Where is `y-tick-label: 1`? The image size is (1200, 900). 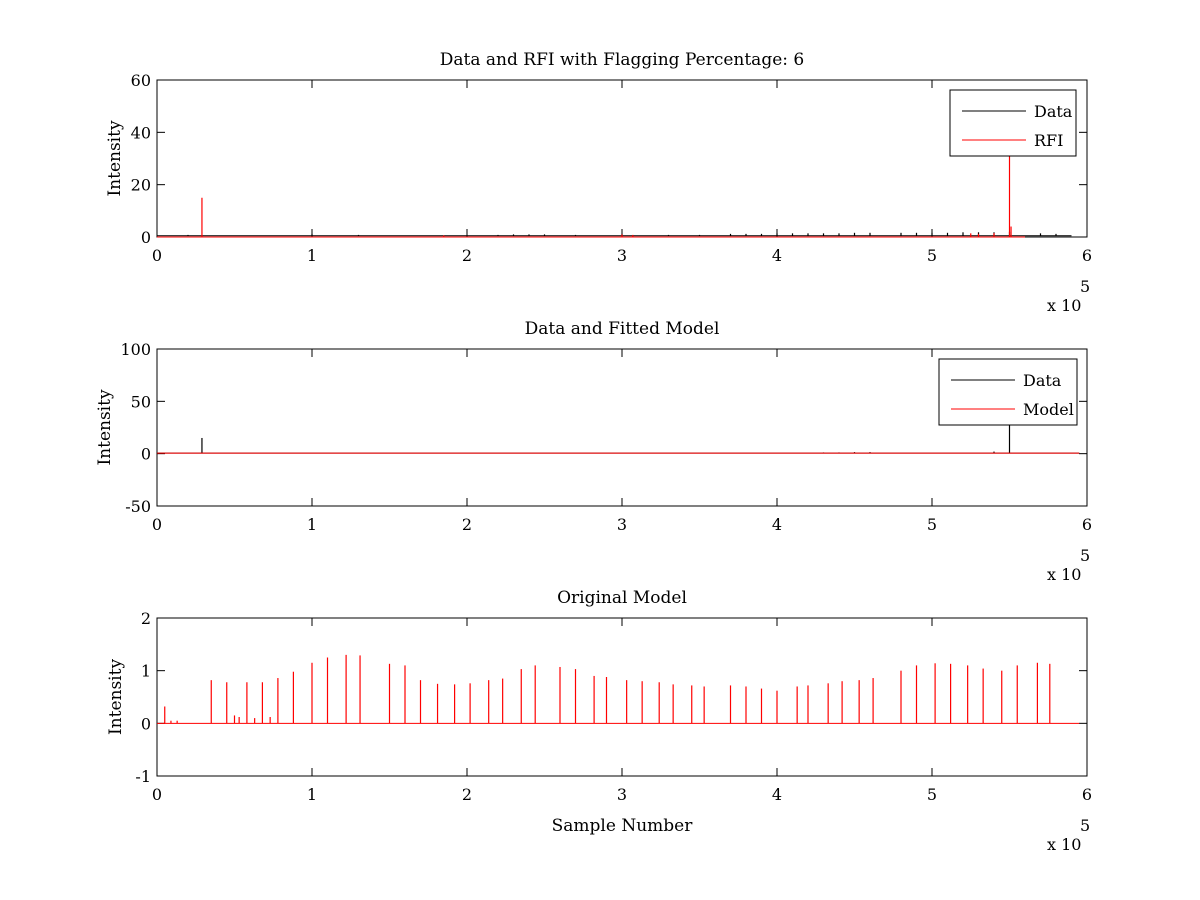 y-tick-label: 1 is located at coordinates (146, 671).